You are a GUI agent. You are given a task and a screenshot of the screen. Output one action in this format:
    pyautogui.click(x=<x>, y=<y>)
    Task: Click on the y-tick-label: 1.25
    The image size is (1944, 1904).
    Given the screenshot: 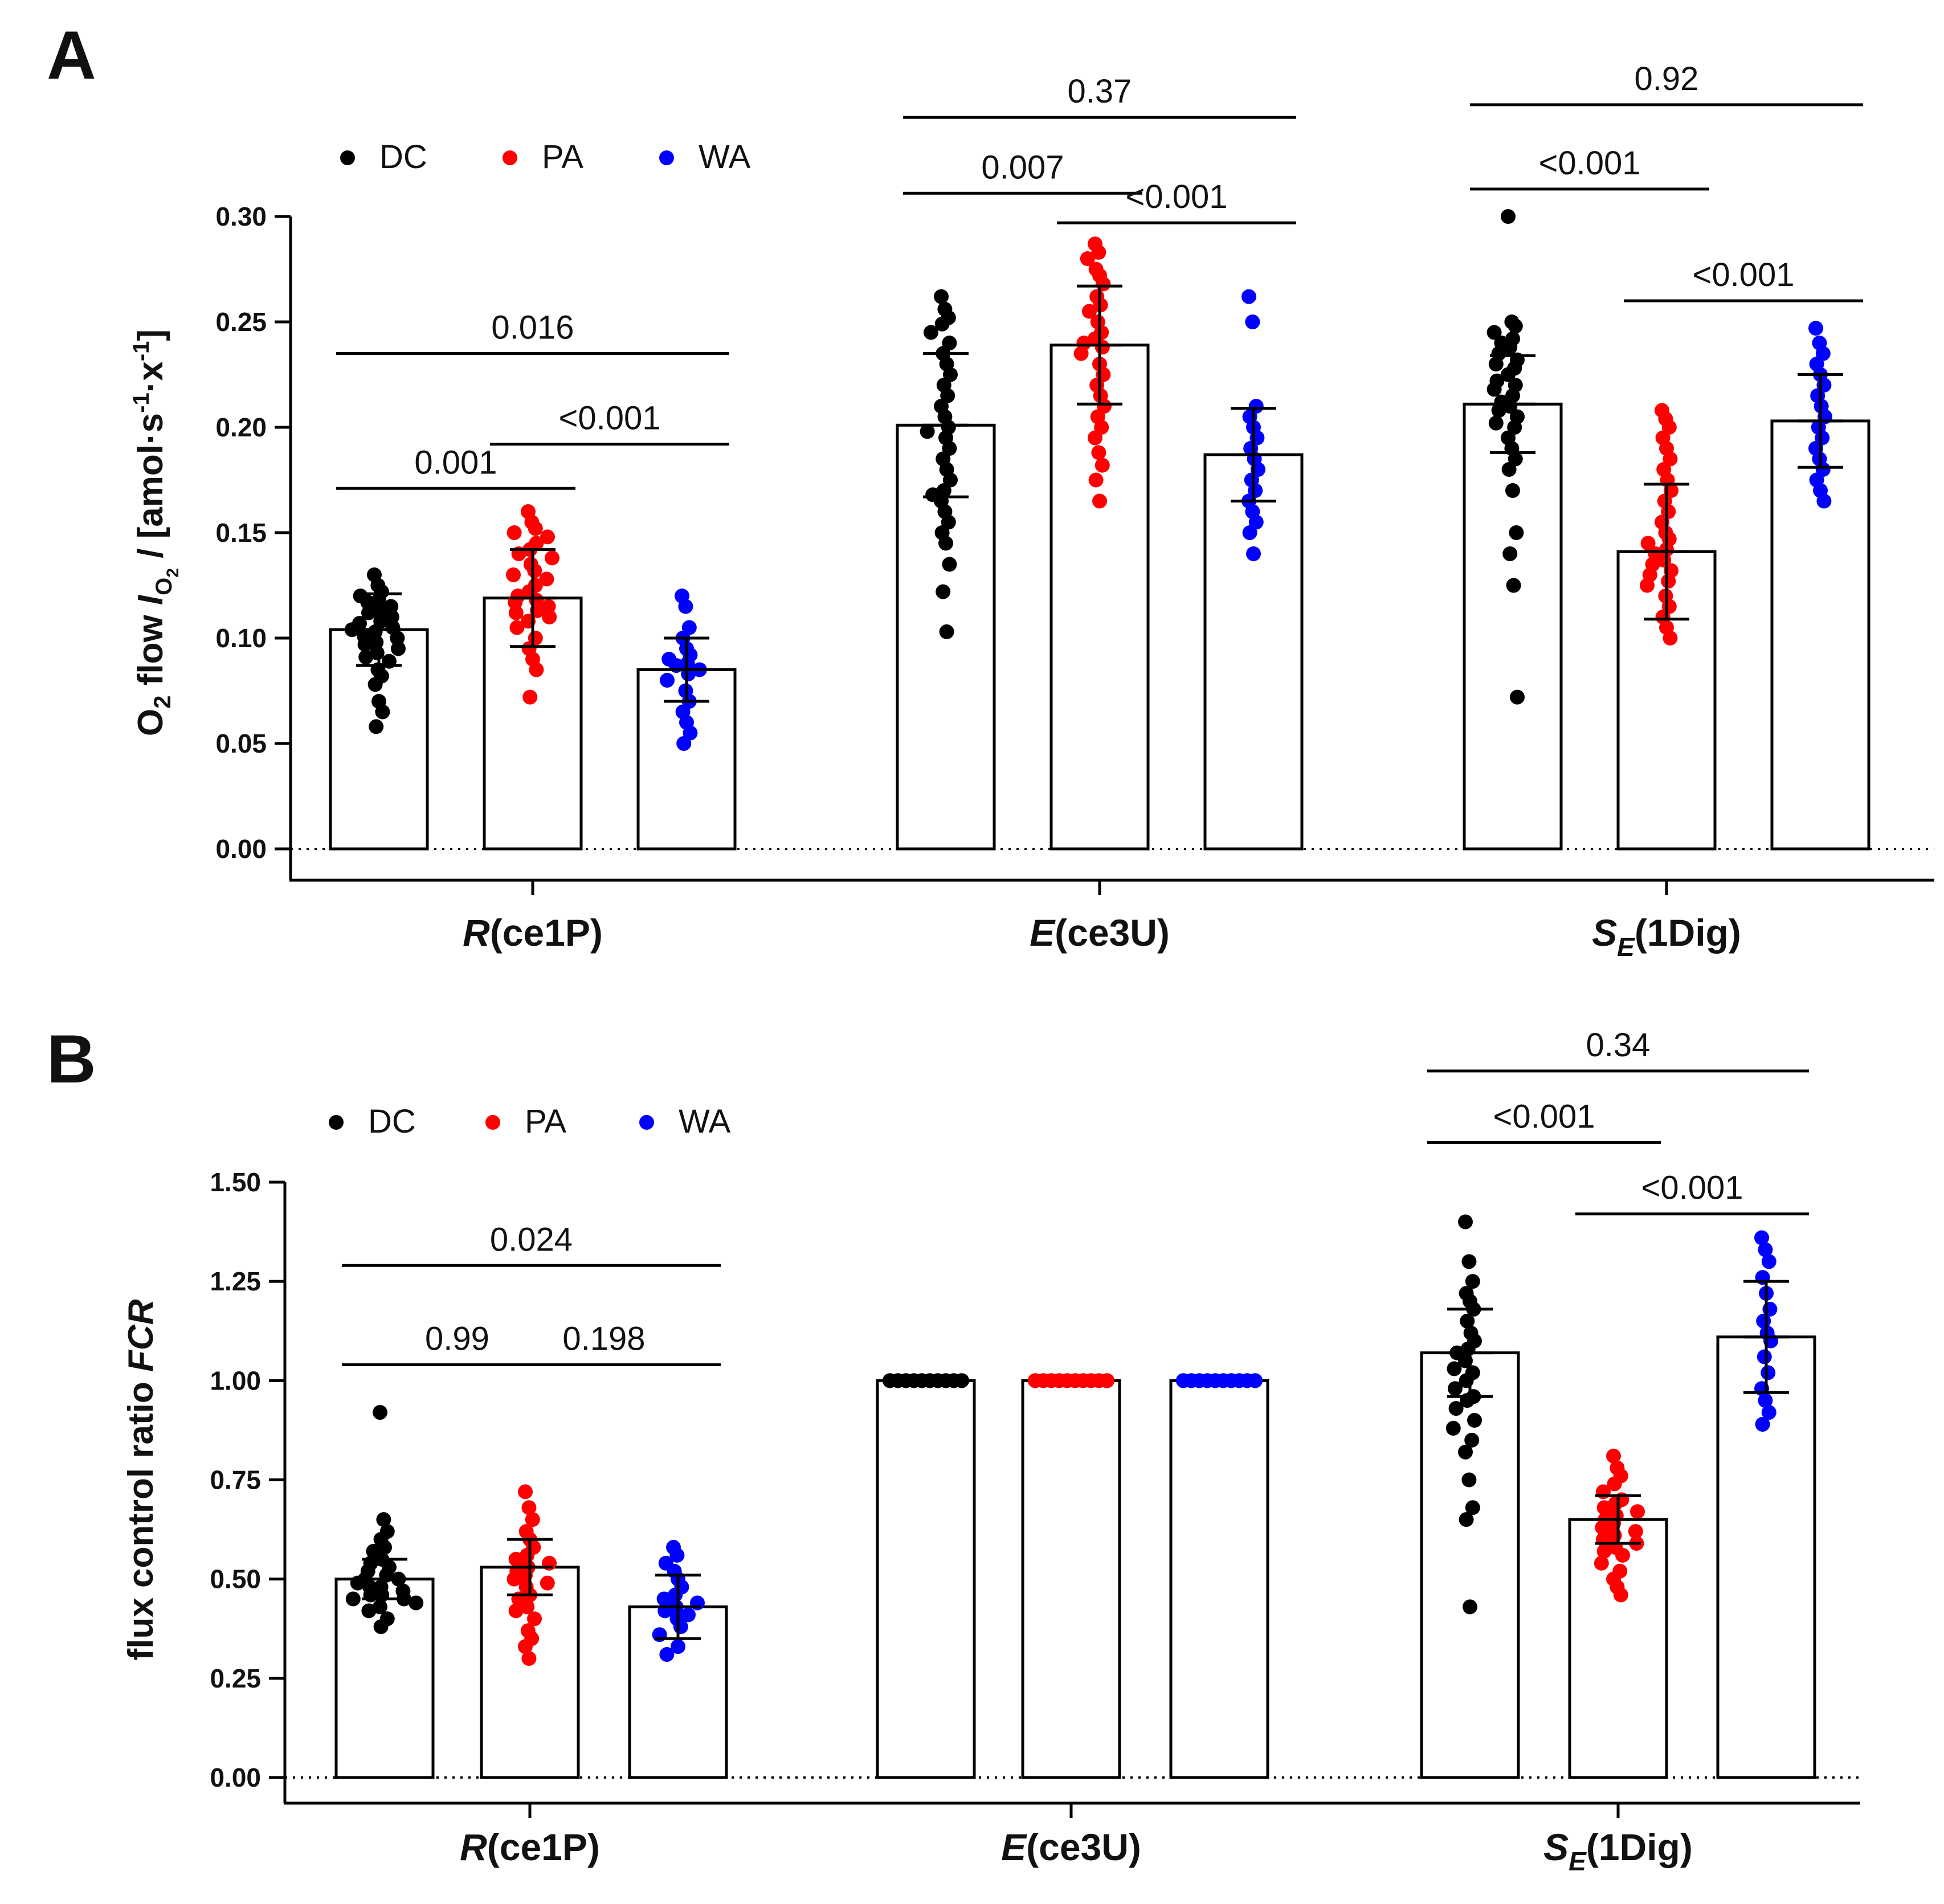 What is the action you would take?
    pyautogui.click(x=235, y=1281)
    